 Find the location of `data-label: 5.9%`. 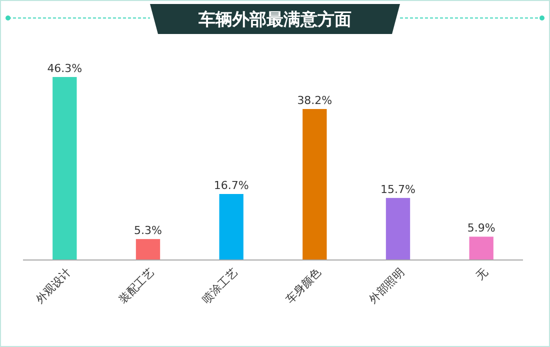

data-label: 5.9% is located at coordinates (481, 228).